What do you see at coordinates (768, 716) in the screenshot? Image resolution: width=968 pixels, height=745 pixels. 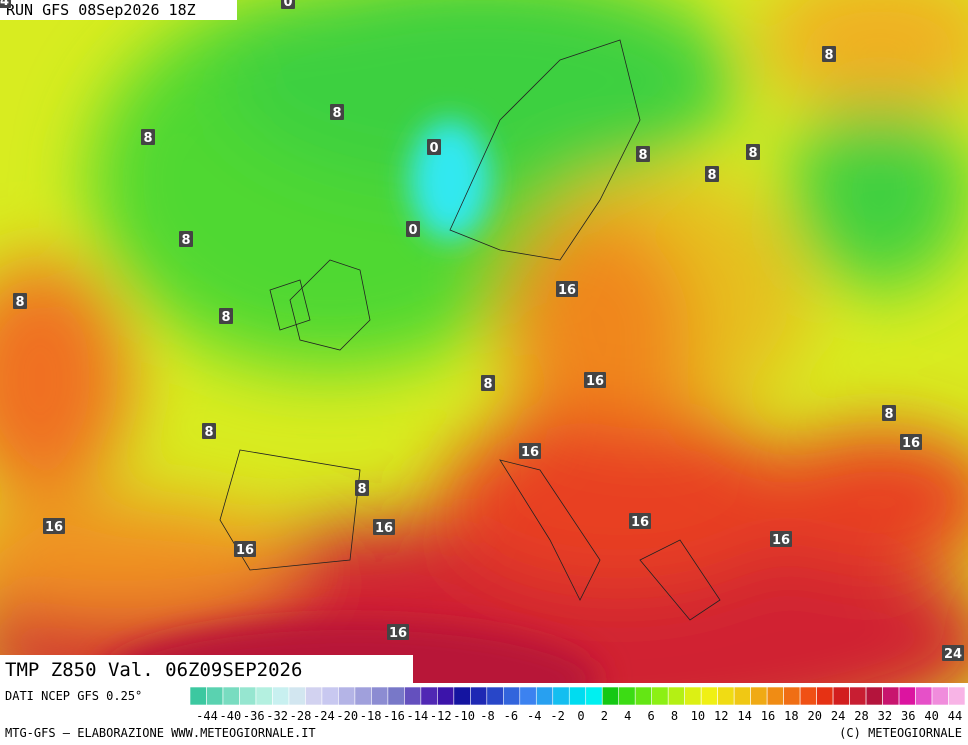 I see `colorbar-label: 16` at bounding box center [768, 716].